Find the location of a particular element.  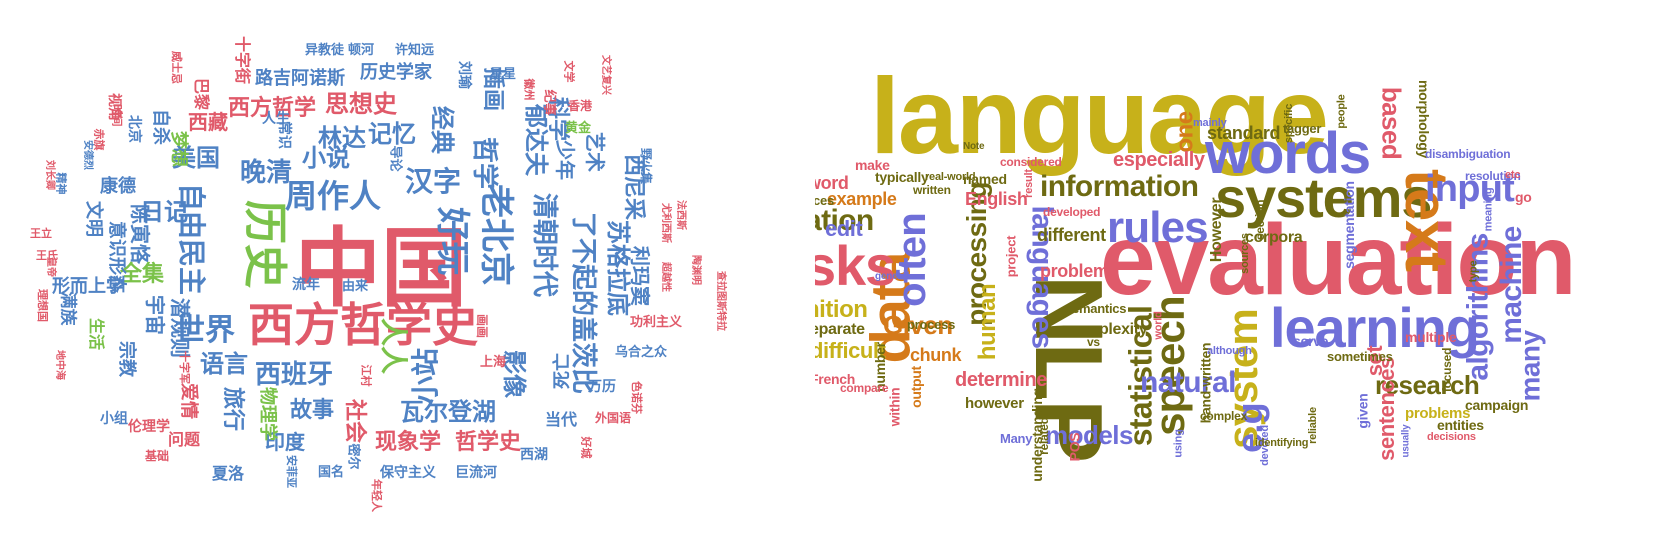

cloud-word: 利玛窦 is located at coordinates (640, 276).